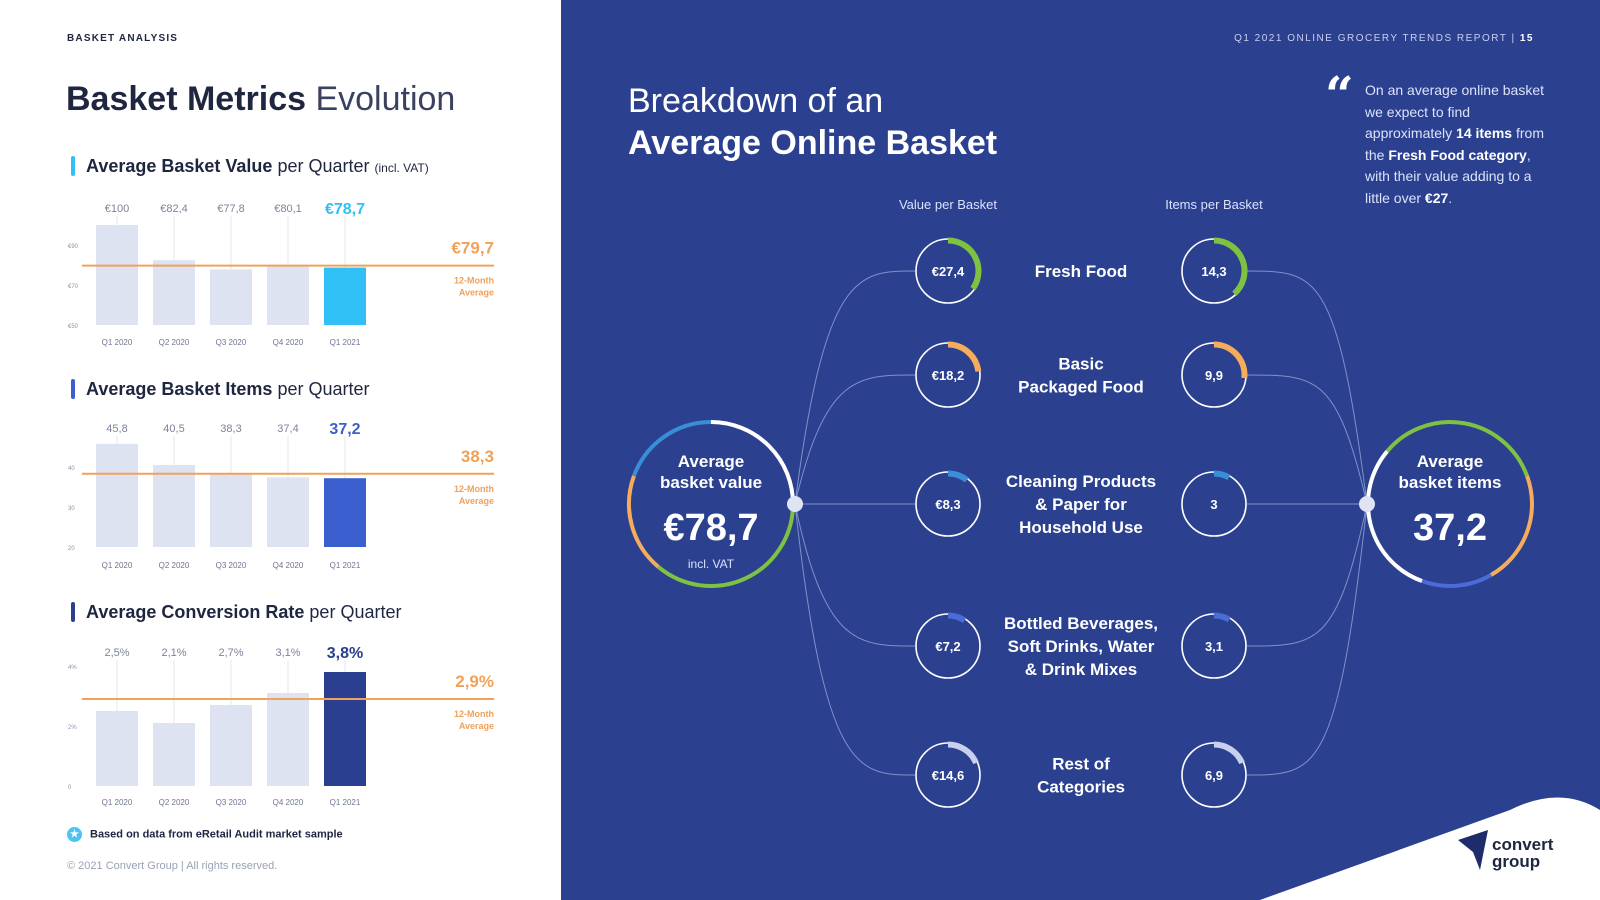  I want to click on bar-value-label: €78,7, so click(345, 209).